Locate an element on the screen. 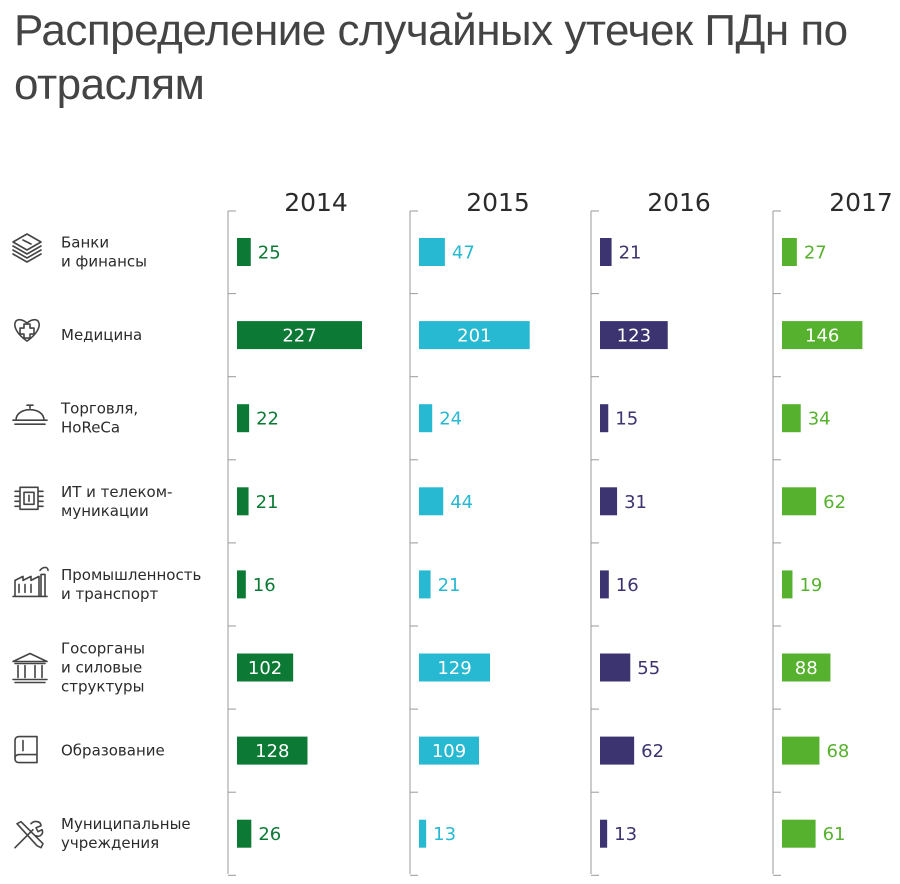 This screenshot has height=884, width=900. category-3: ИТ и телеком-муникации is located at coordinates (93, 501).